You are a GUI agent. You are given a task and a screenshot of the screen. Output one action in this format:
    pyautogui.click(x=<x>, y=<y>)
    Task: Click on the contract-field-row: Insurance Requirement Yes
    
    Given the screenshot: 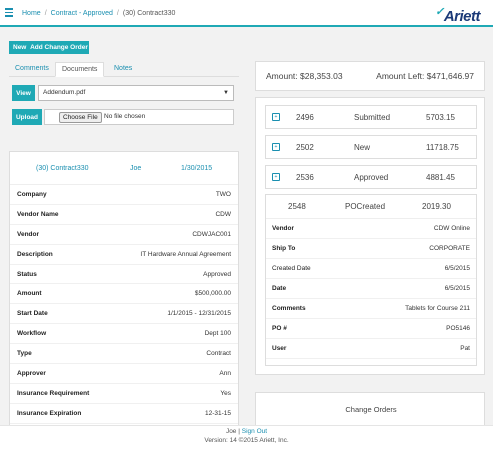 What is the action you would take?
    pyautogui.click(x=124, y=394)
    